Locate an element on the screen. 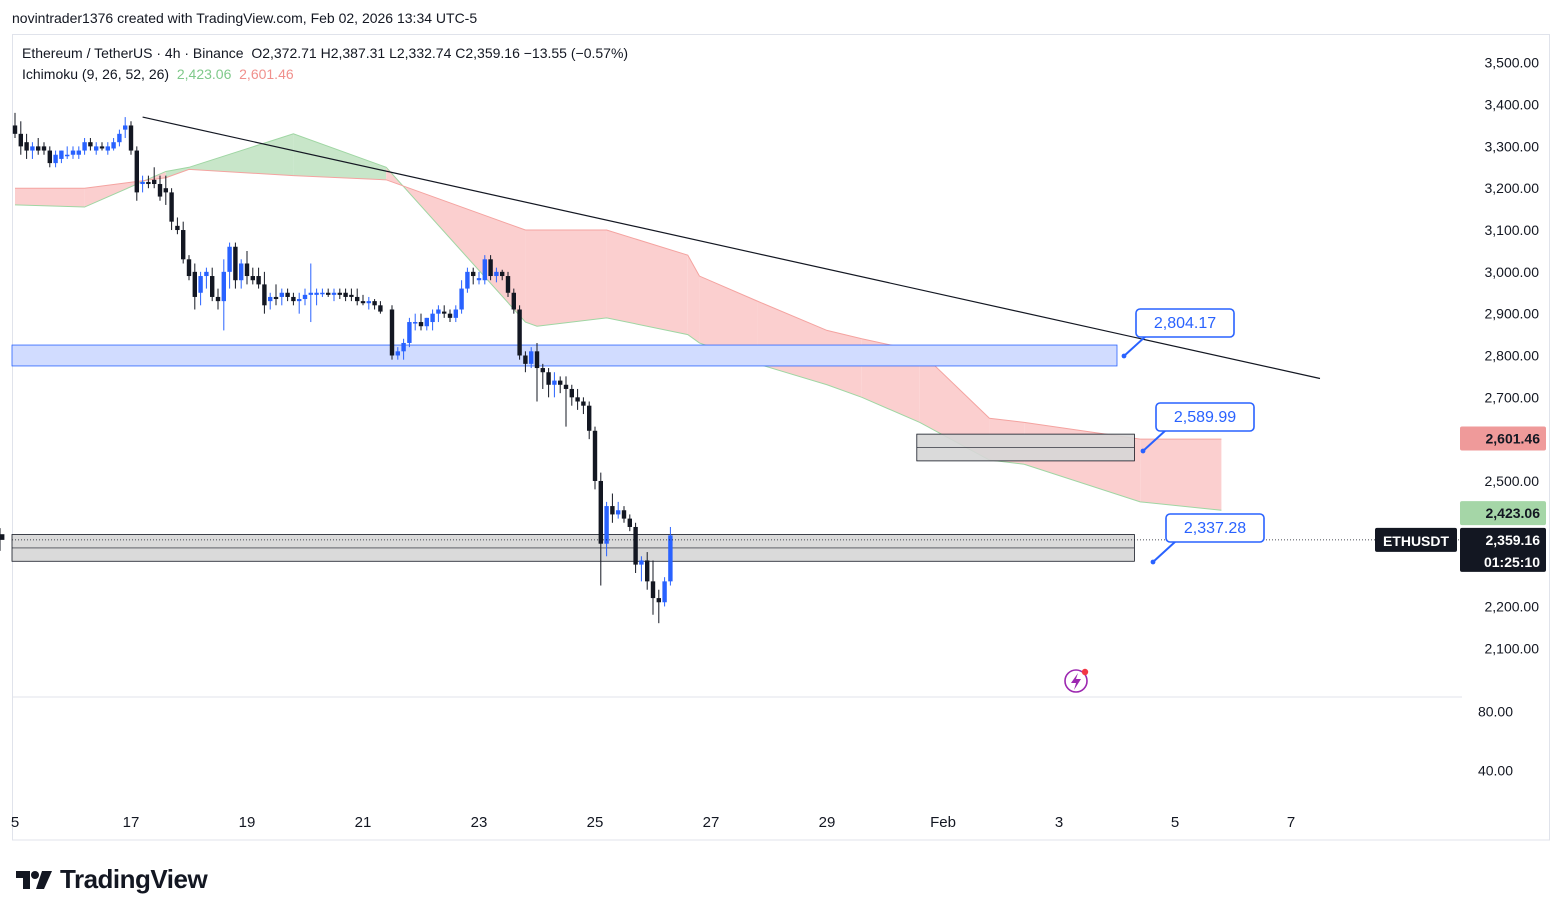 Image resolution: width=1563 pixels, height=916 pixels. tradingview-logo: TradingView is located at coordinates (112, 879).